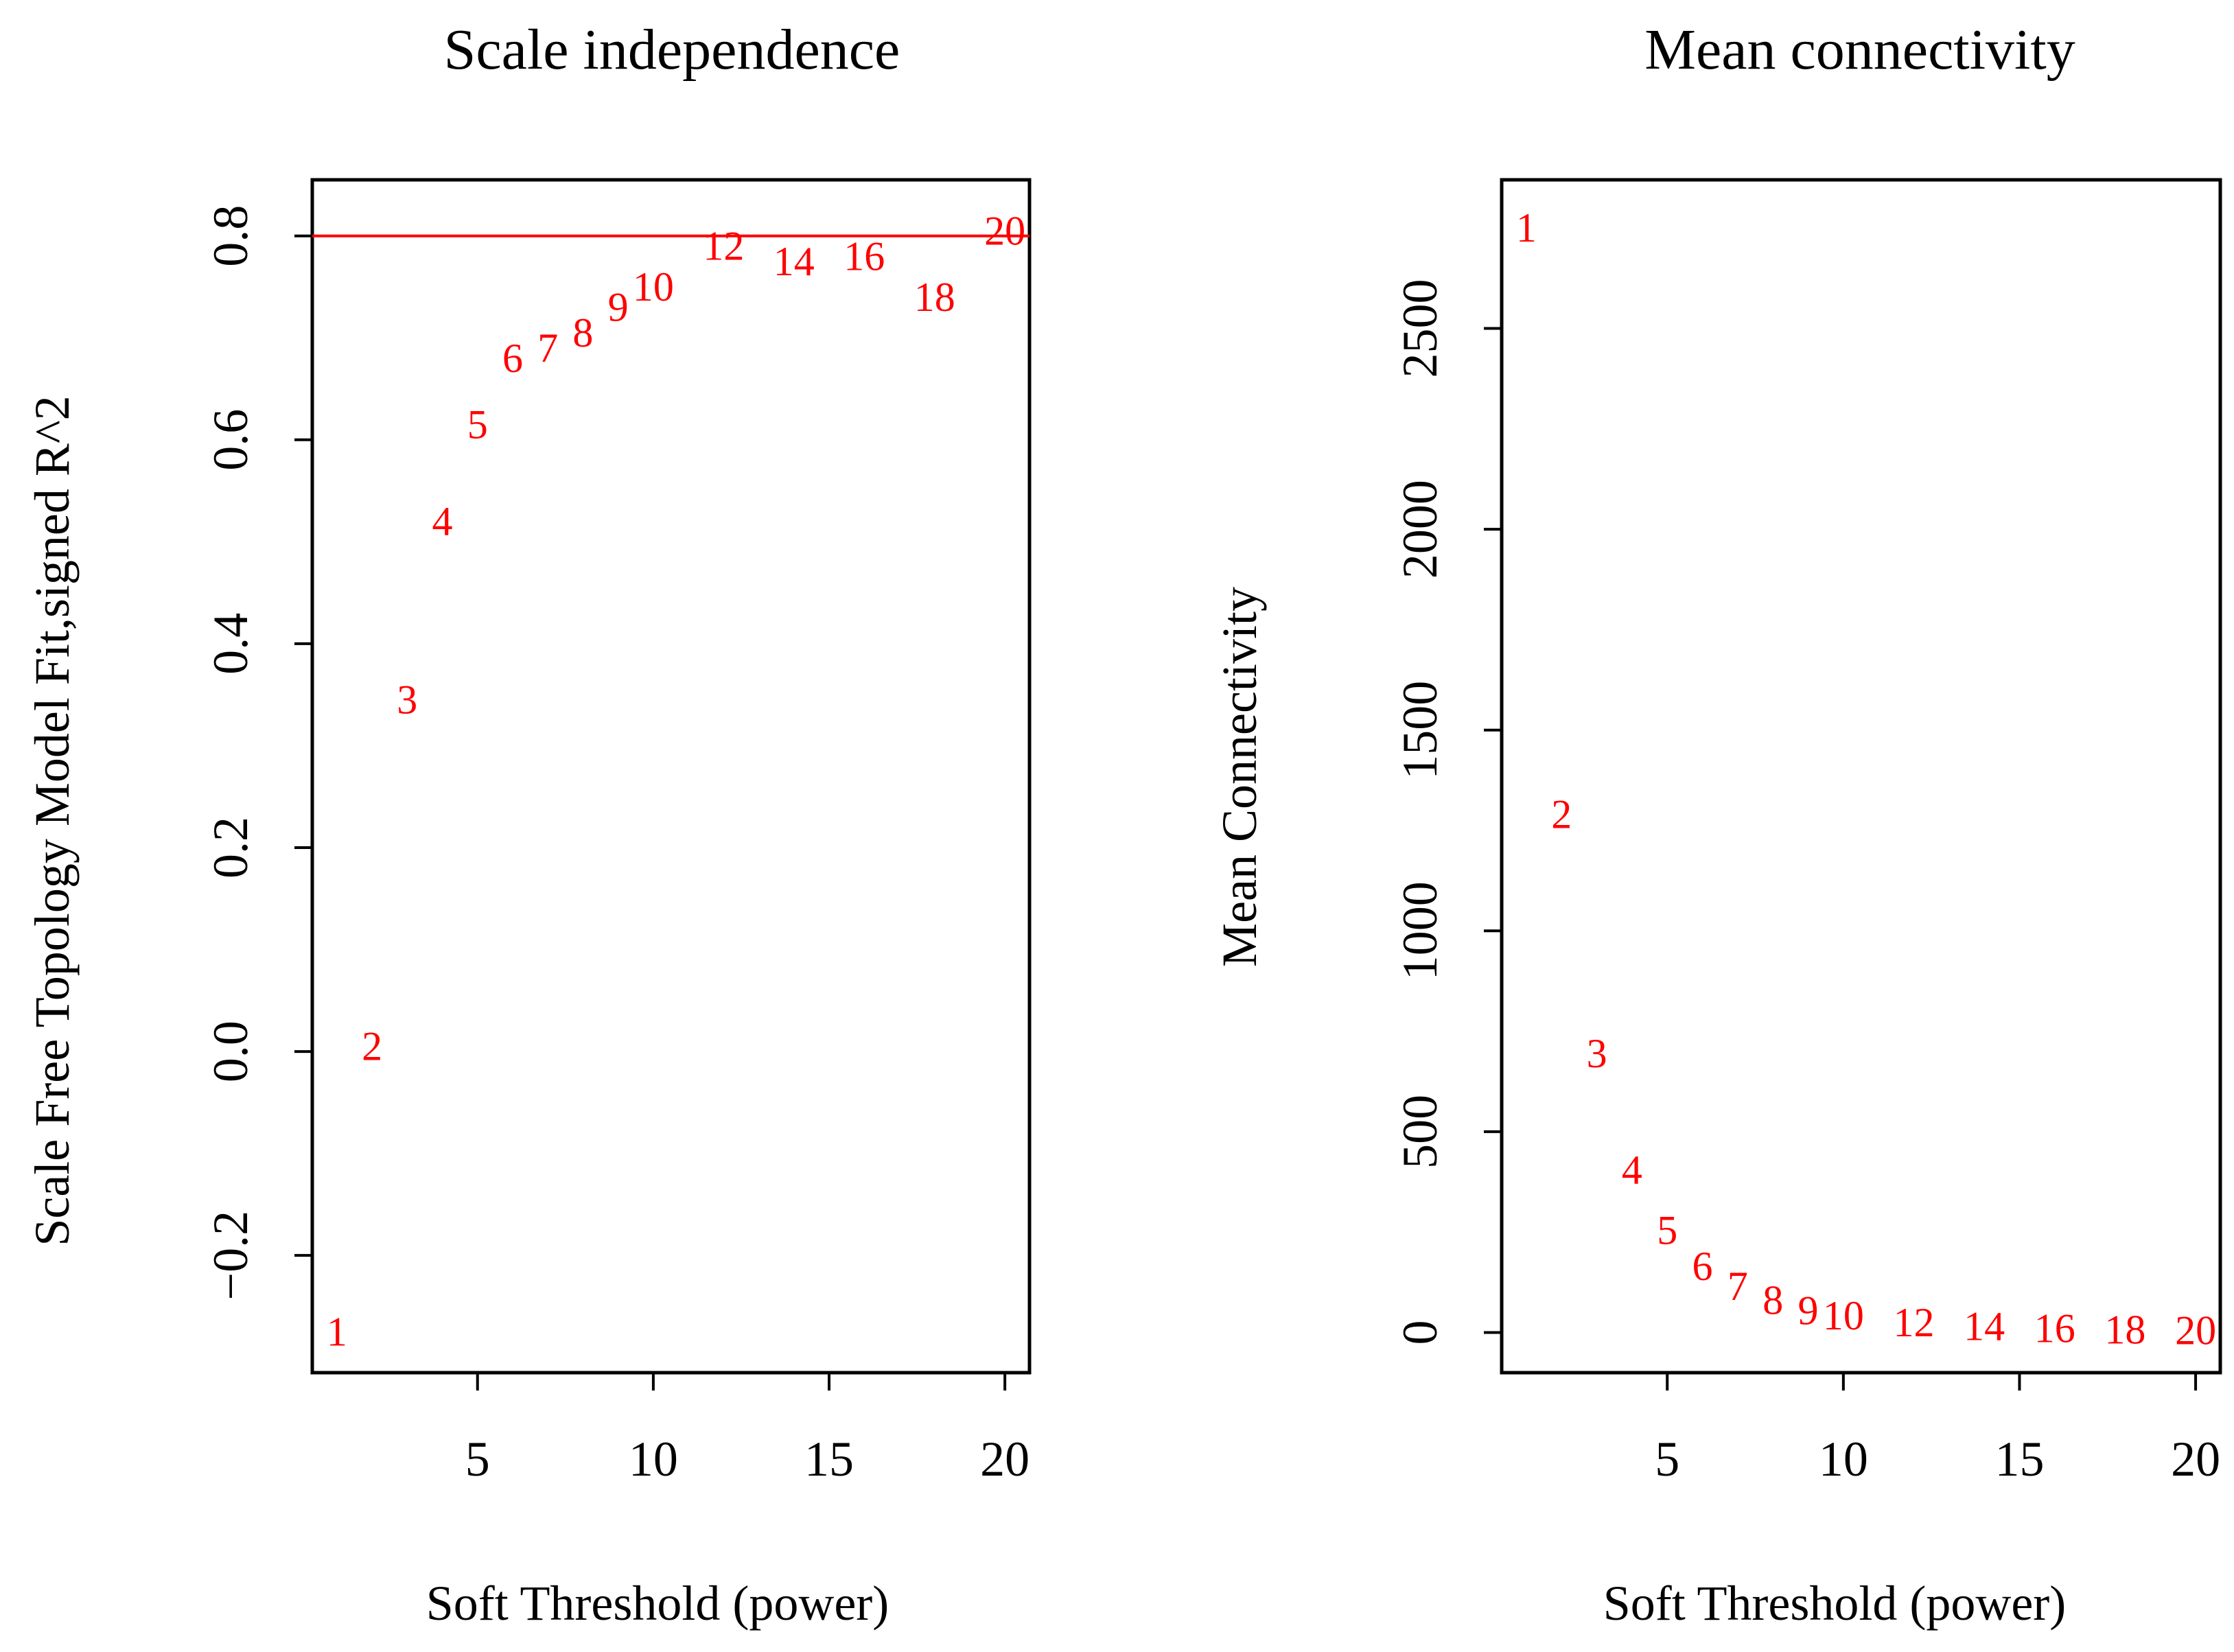 The image size is (2234, 1652). What do you see at coordinates (230, 1051) in the screenshot?
I see `y-tick-label: 0.0` at bounding box center [230, 1051].